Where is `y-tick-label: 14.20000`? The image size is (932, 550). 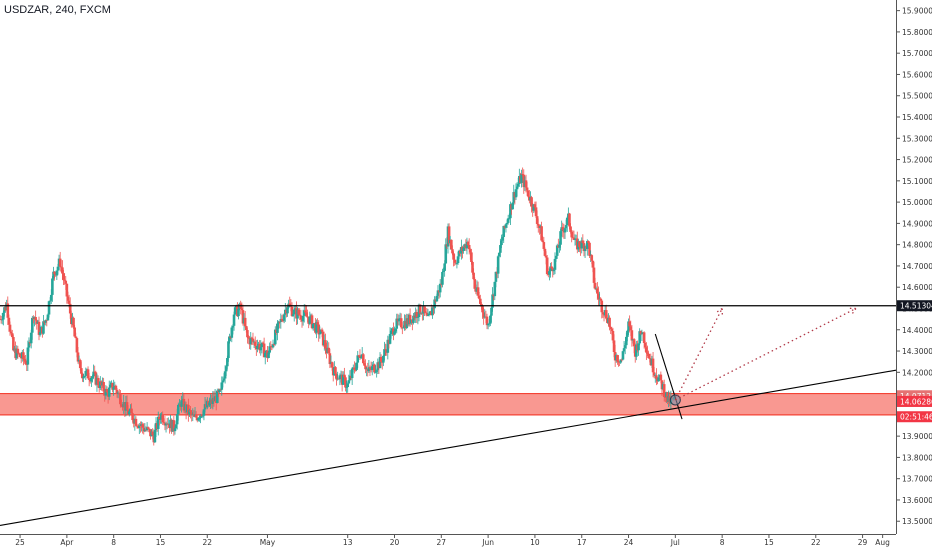
y-tick-label: 14.20000 is located at coordinates (917, 372).